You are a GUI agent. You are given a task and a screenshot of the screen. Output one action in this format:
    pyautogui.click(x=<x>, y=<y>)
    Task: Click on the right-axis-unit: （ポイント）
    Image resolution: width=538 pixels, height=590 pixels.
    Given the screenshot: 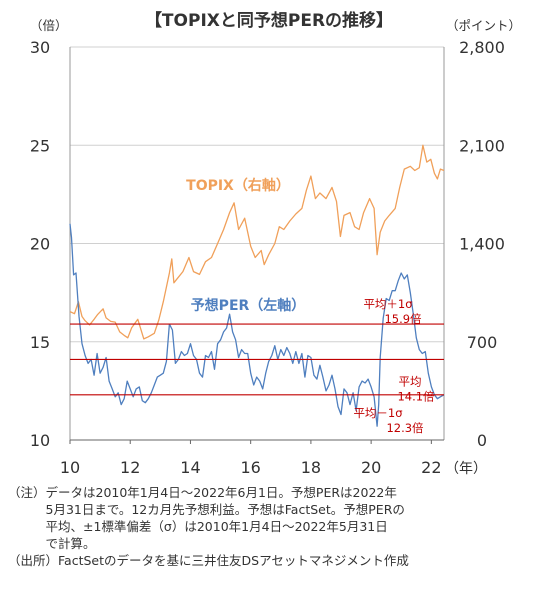 What is the action you would take?
    pyautogui.click(x=484, y=25)
    